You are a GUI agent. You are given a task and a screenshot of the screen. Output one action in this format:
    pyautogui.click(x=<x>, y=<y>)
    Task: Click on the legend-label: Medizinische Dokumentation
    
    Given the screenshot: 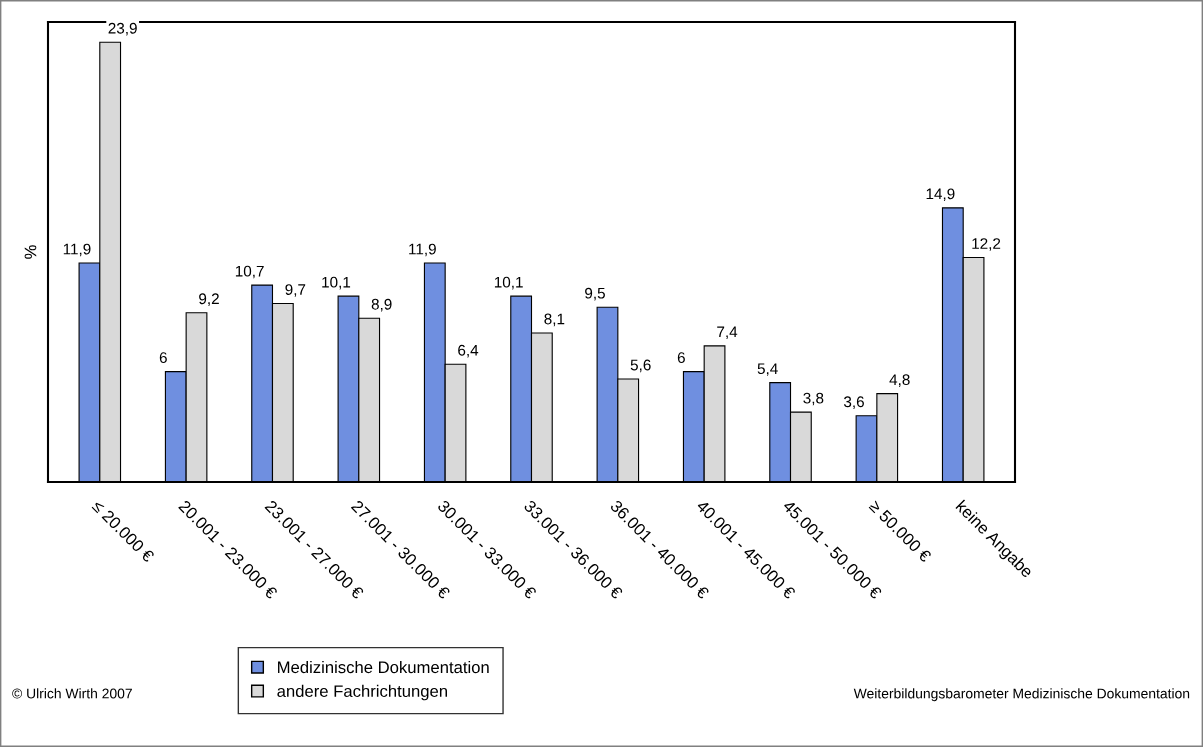 What is the action you would take?
    pyautogui.click(x=383, y=667)
    